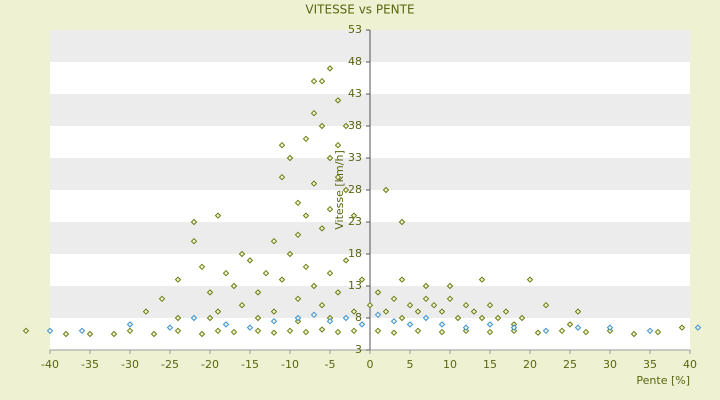 The height and width of the screenshot is (400, 720). What do you see at coordinates (610, 364) in the screenshot?
I see `x-tick-label: 30` at bounding box center [610, 364].